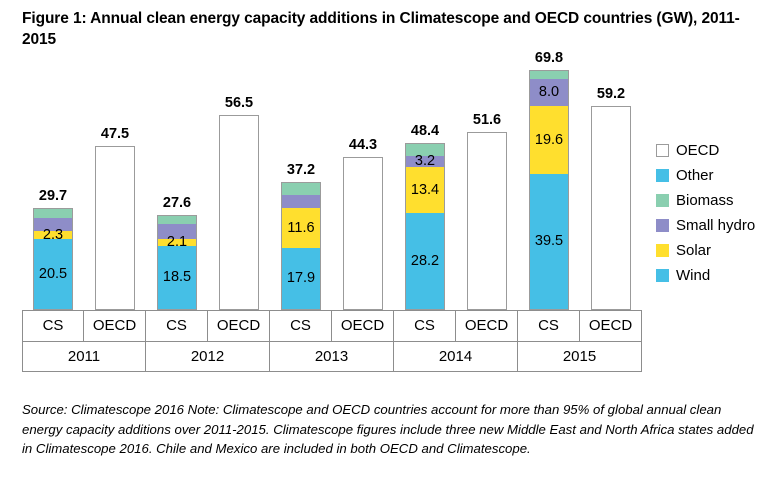  I want to click on bar-segment-value: 19.6, so click(549, 139).